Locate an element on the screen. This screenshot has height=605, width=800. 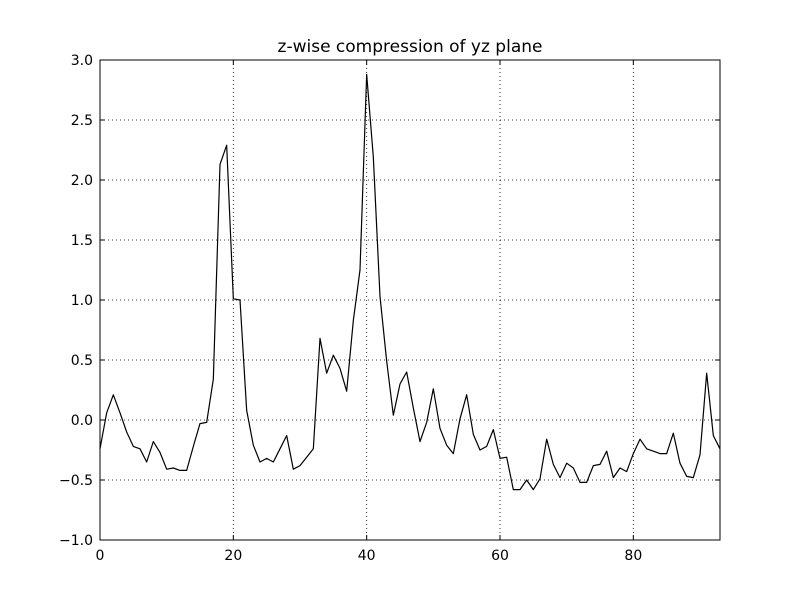
y-tick-label: 2.5 is located at coordinates (82, 121).